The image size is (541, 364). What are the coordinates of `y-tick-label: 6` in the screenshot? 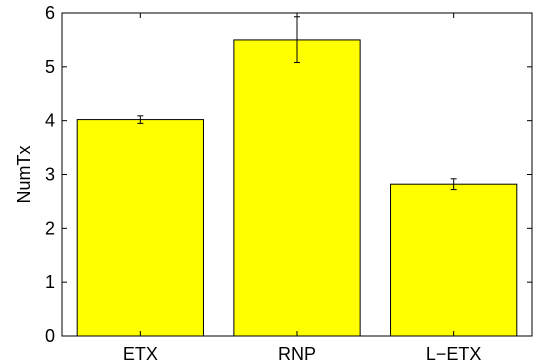 It's located at (50, 13).